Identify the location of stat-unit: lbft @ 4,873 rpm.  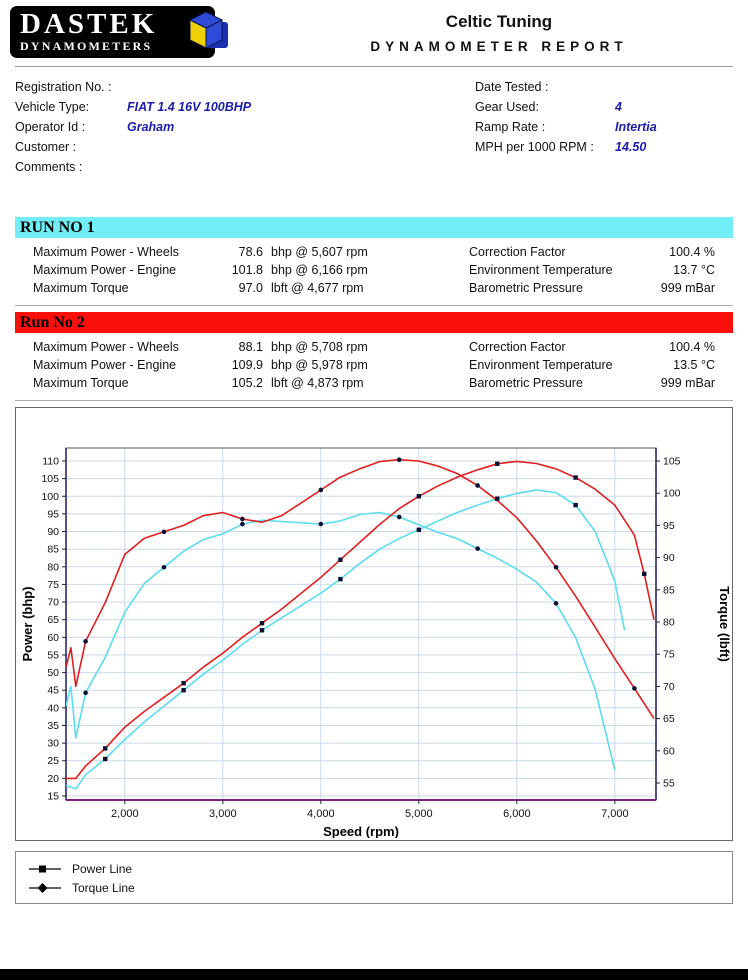
(317, 383).